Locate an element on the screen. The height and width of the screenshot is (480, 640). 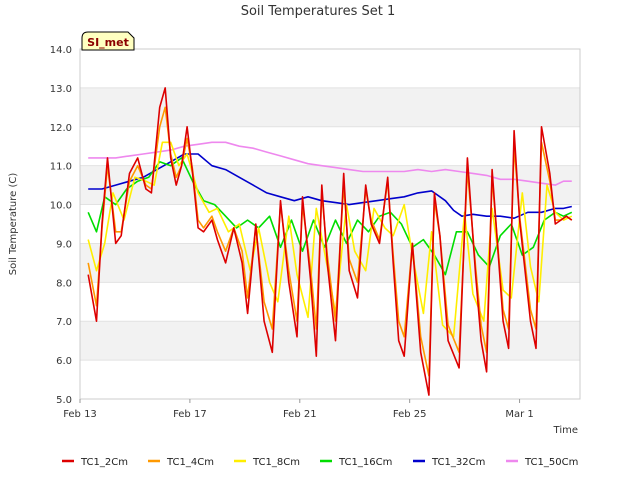
legend-label: TC1_50Cm is located at coordinates (551, 462).